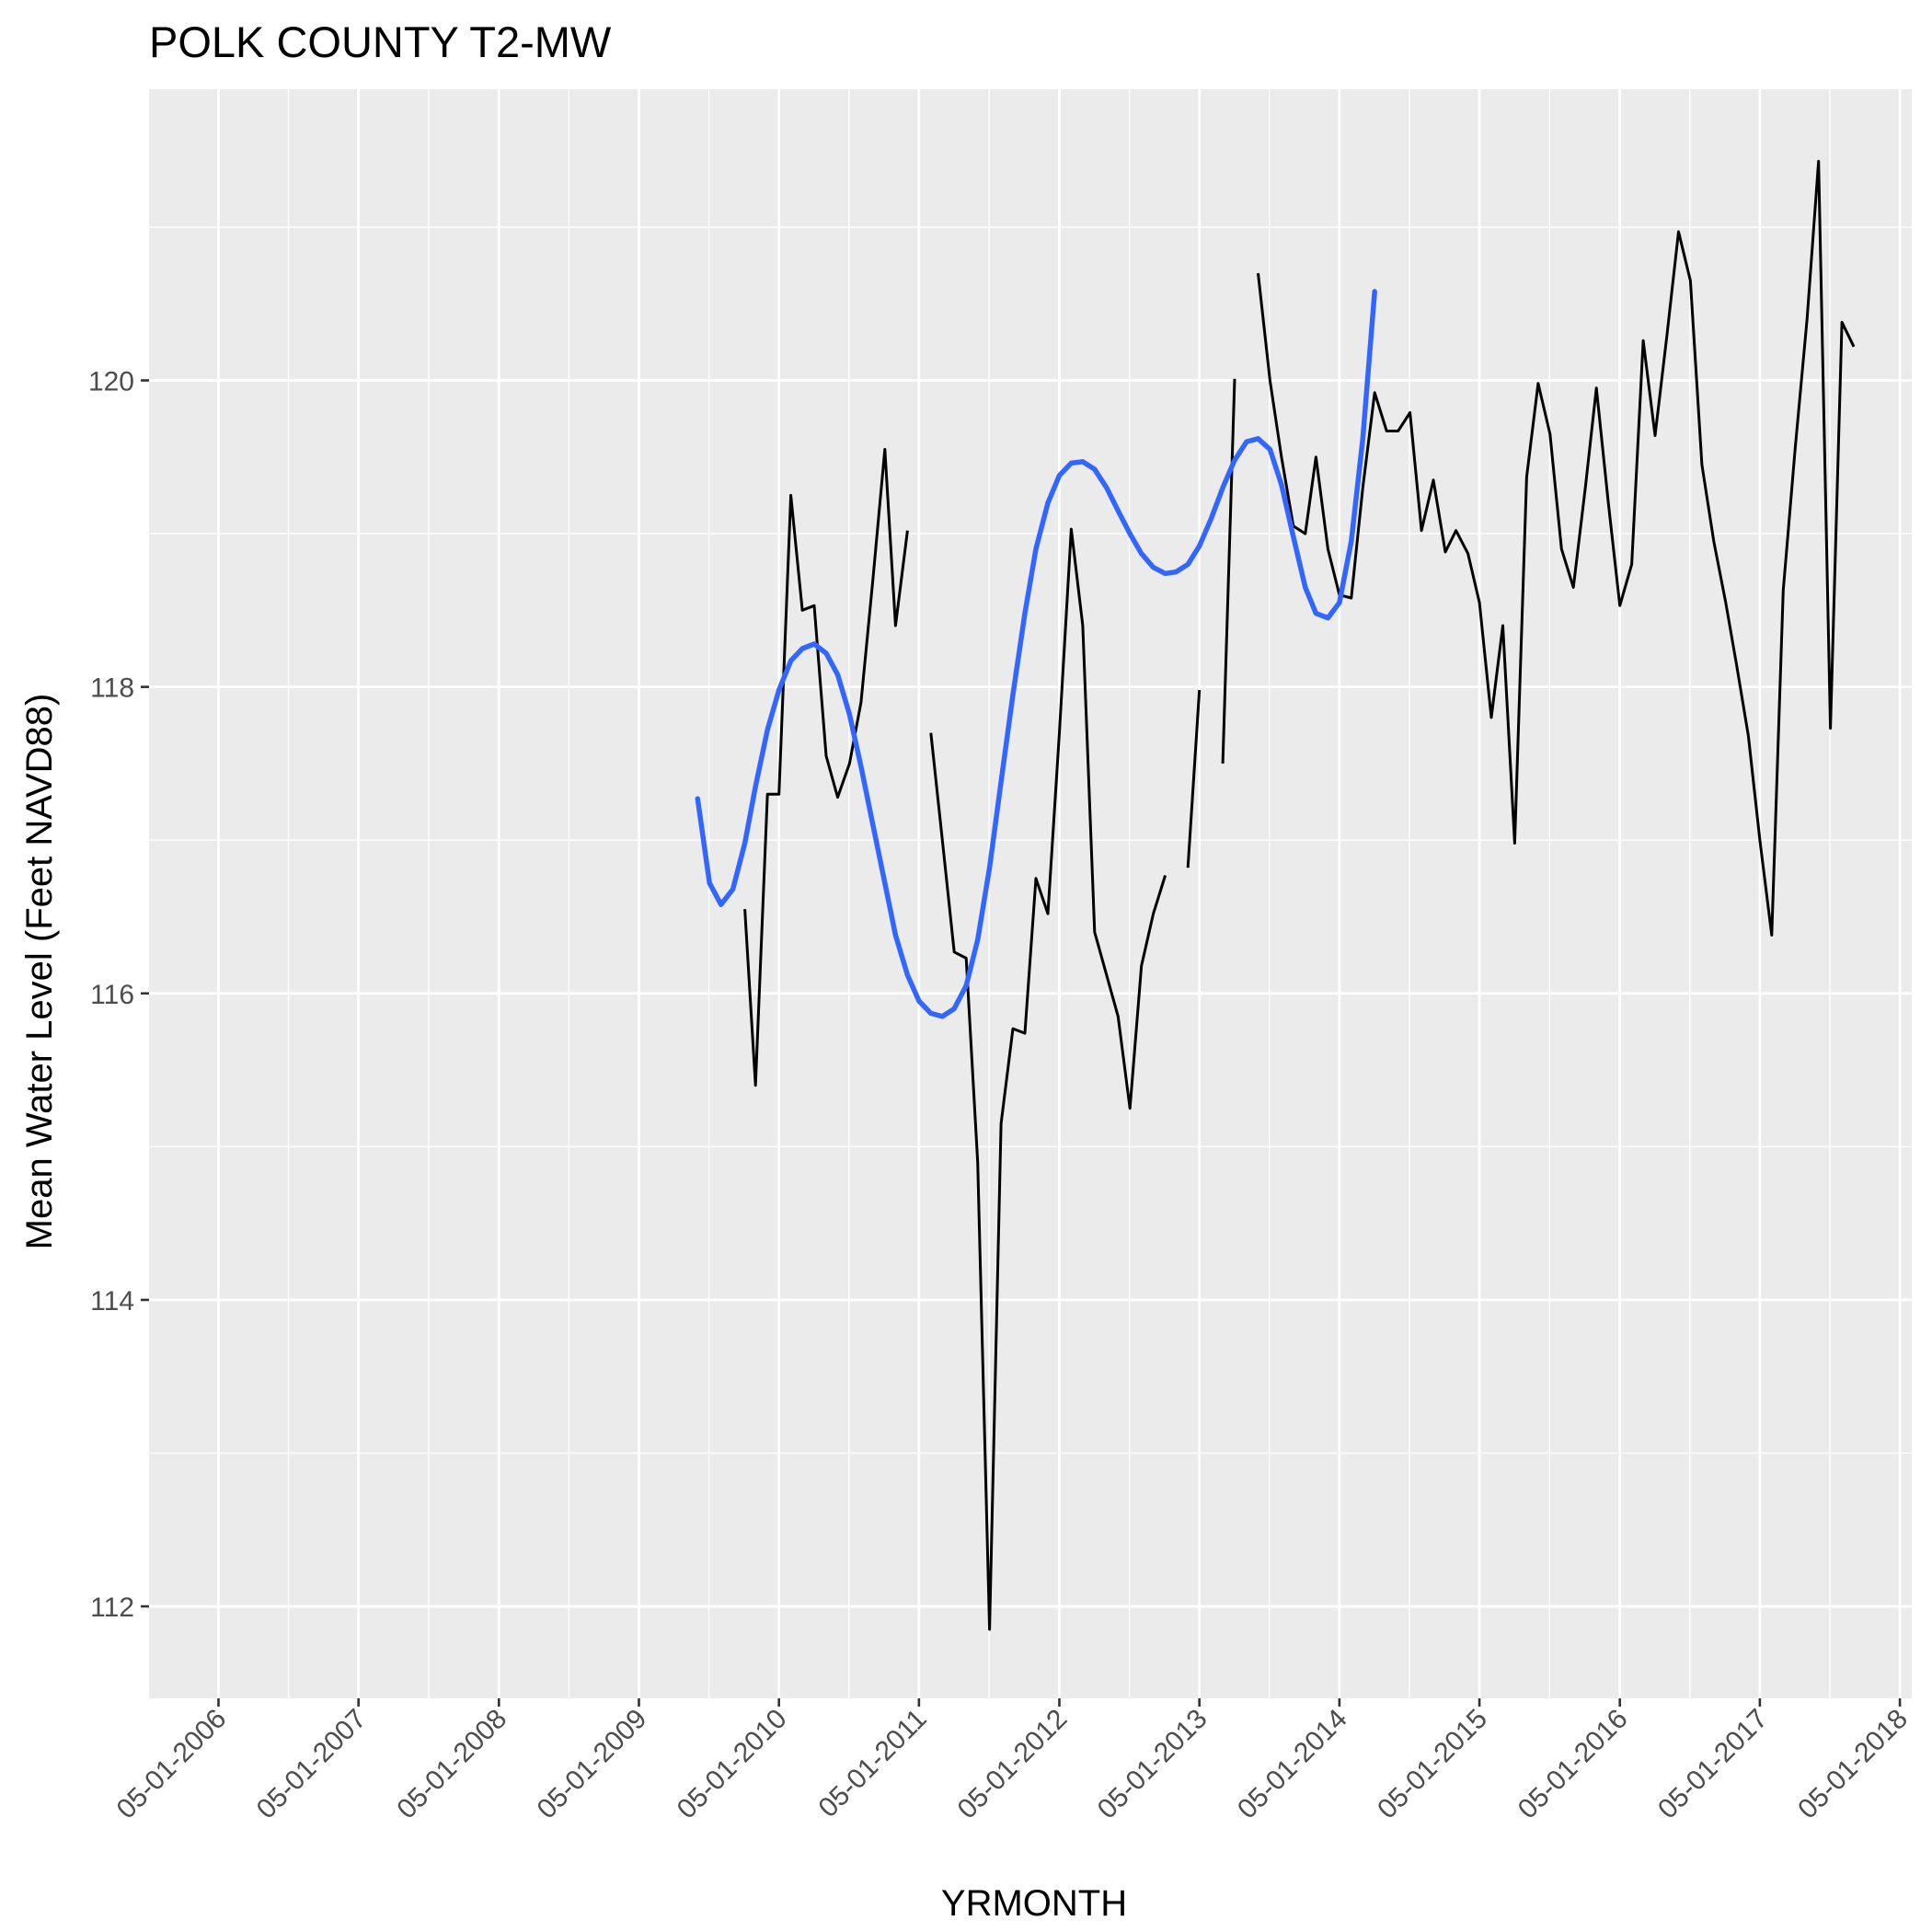  What do you see at coordinates (592, 1764) in the screenshot?
I see `x-tick-label: 05-01-2009` at bounding box center [592, 1764].